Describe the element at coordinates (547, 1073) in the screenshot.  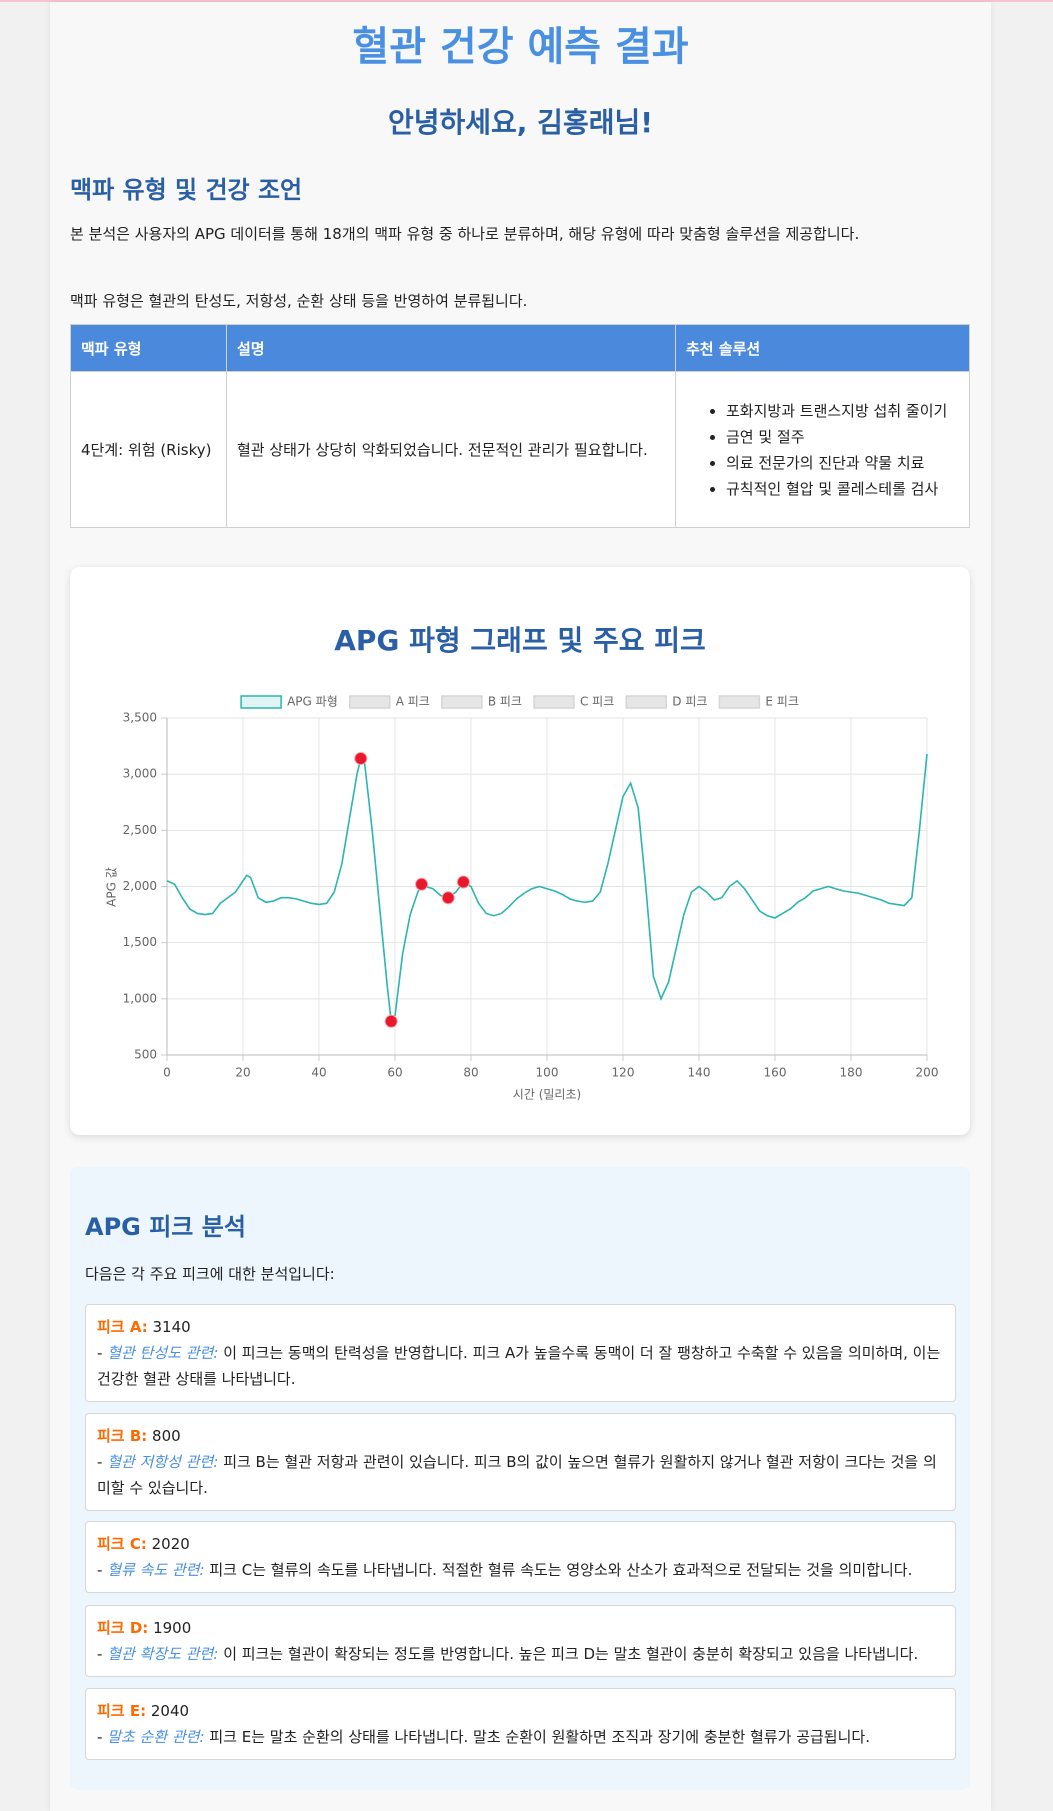
I see `x-tick-label: 100` at that location.